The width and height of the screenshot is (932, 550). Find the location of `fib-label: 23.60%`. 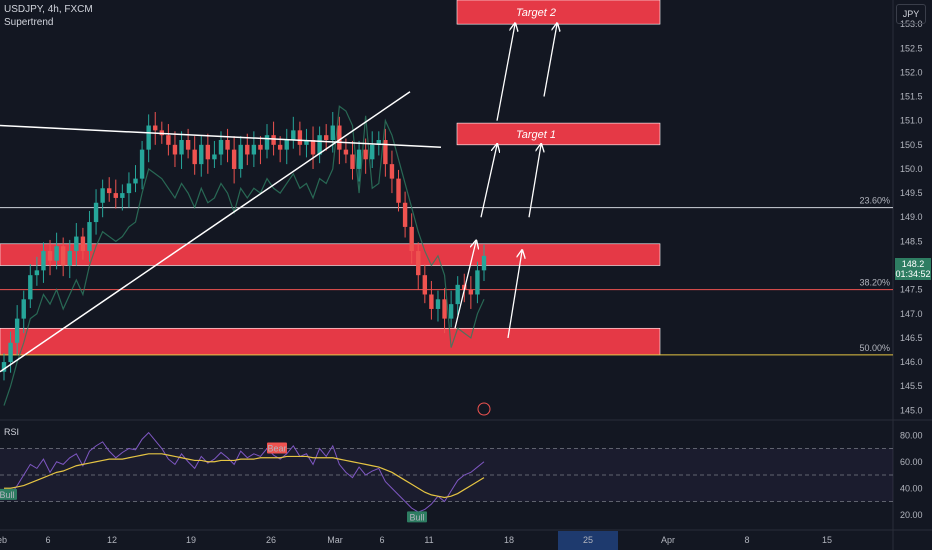

fib-label: 23.60% is located at coordinates (874, 201).